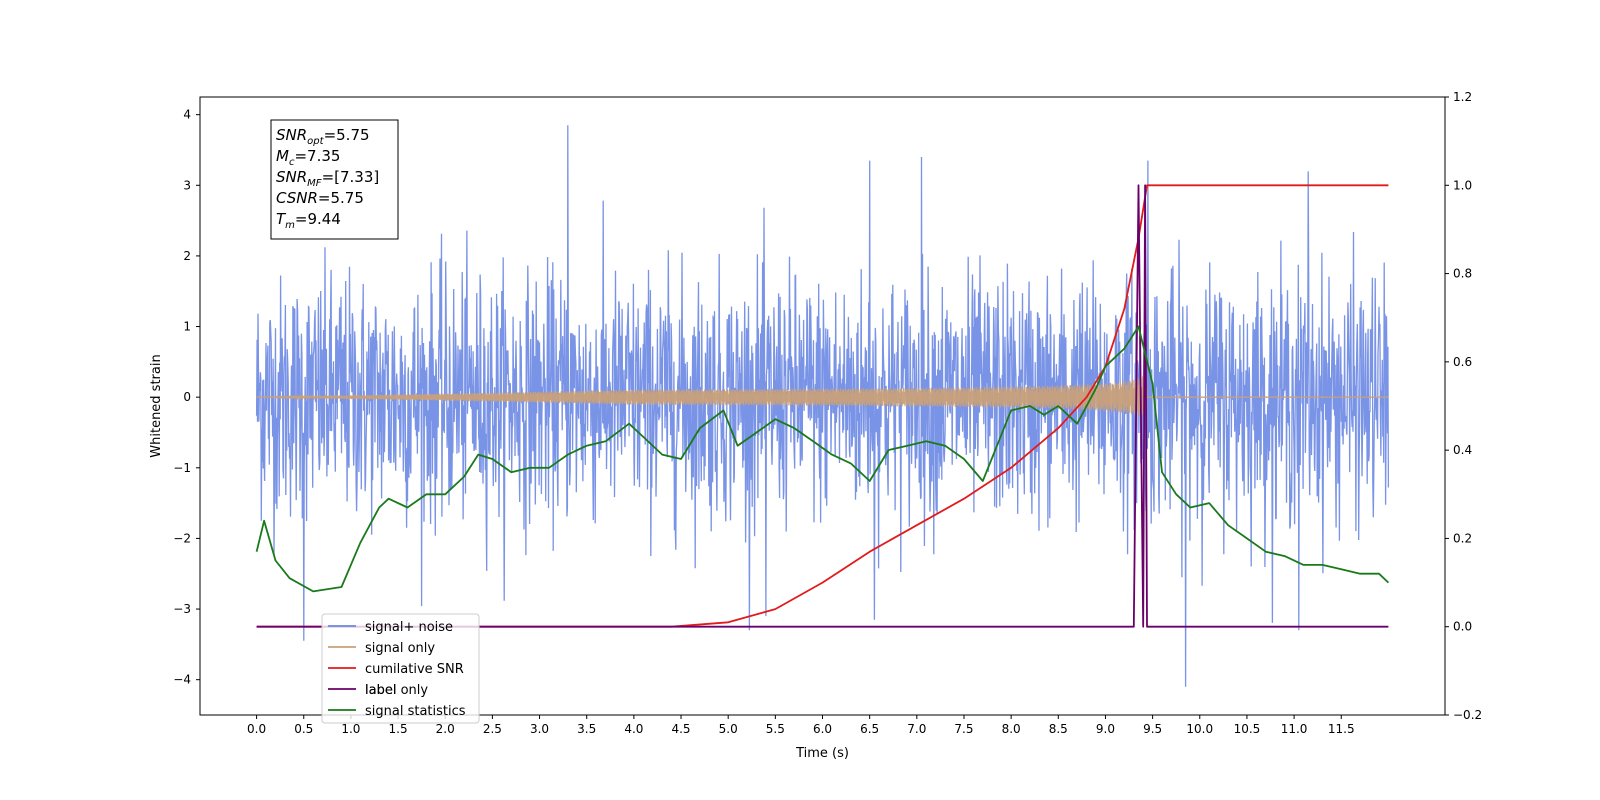  What do you see at coordinates (1199, 729) in the screenshot?
I see `x-tick-label: 10.0` at bounding box center [1199, 729].